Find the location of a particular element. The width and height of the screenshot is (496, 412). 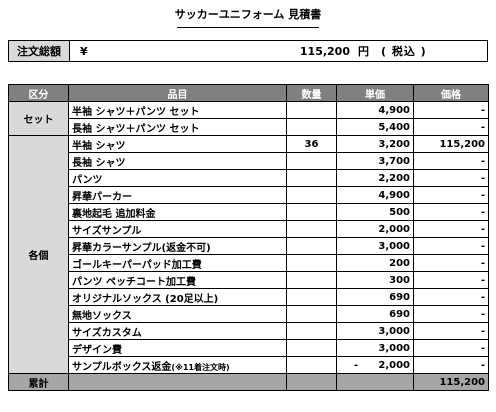

item-name-text: 昇華パーカー is located at coordinates (102, 197).